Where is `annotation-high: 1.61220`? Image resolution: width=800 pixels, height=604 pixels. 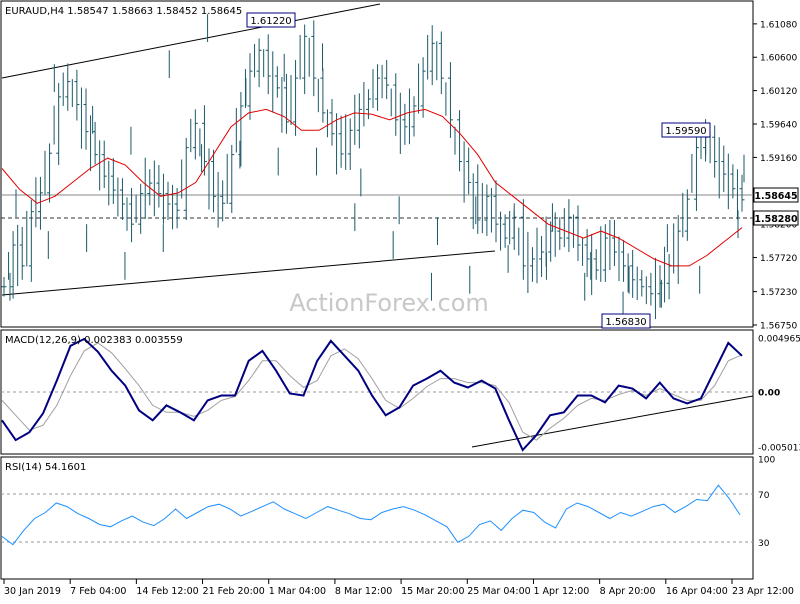 annotation-high: 1.61220 is located at coordinates (271, 20).